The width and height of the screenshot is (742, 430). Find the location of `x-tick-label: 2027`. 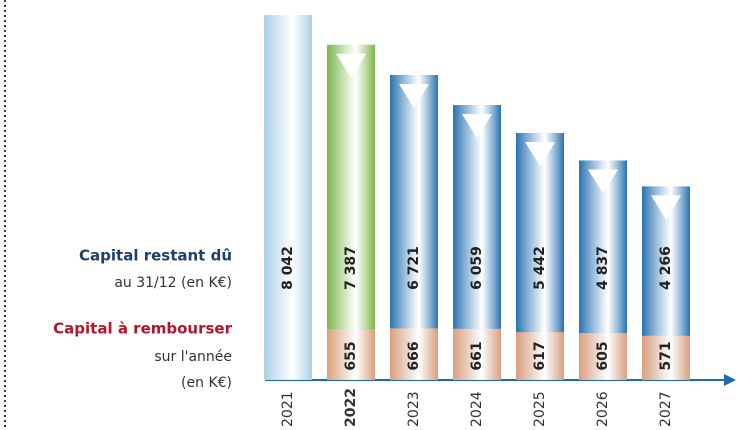

x-tick-label: 2027 is located at coordinates (666, 409).